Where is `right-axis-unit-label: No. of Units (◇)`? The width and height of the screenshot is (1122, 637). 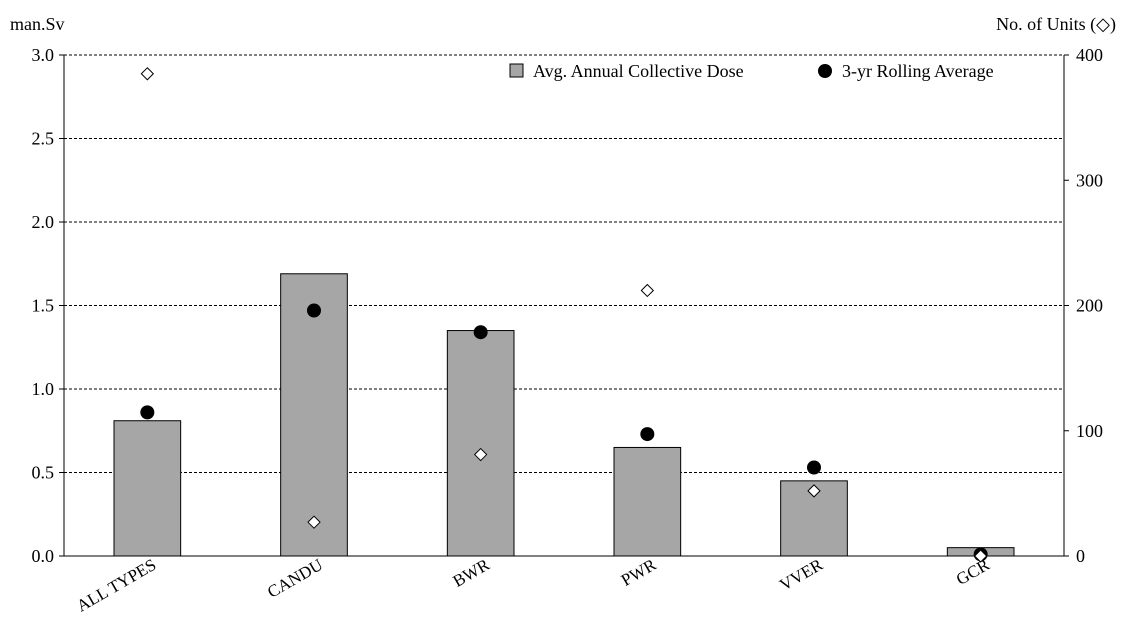 right-axis-unit-label: No. of Units (◇) is located at coordinates (1056, 24).